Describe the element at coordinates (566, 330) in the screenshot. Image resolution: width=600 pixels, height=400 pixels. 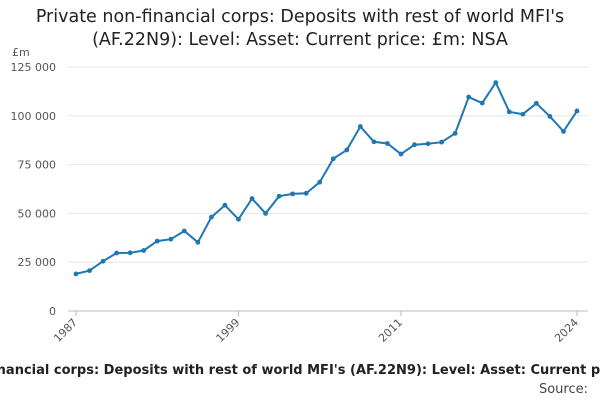
I see `x-tick-label: 2024` at that location.